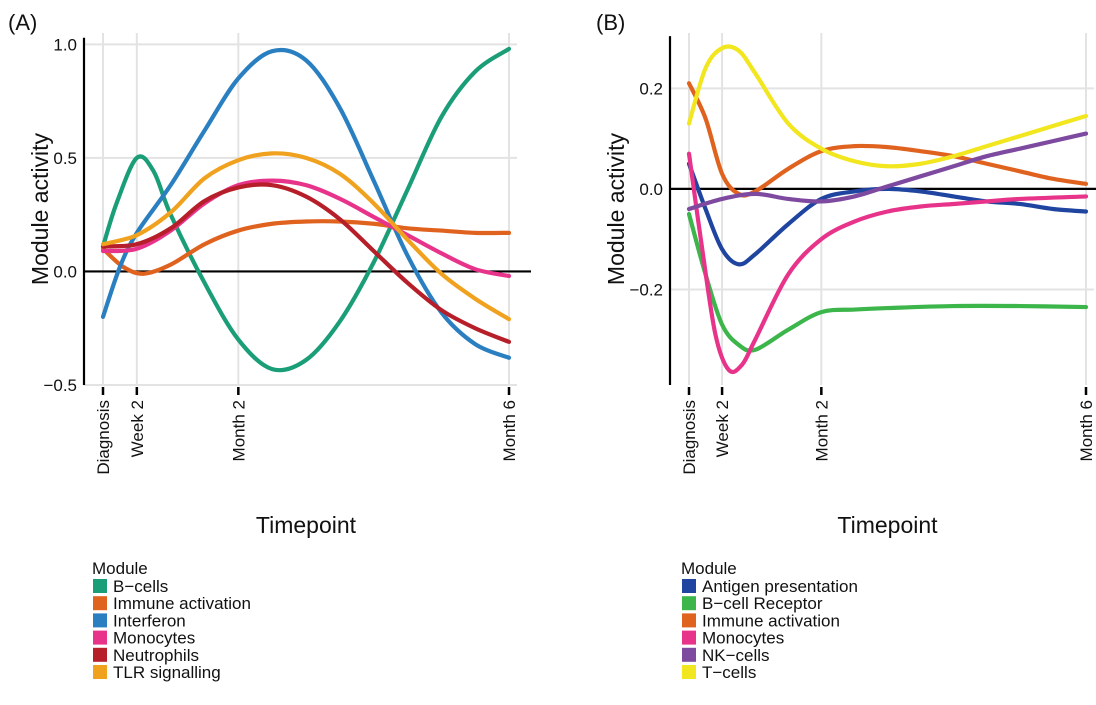 The height and width of the screenshot is (705, 1096). What do you see at coordinates (22, 22) in the screenshot?
I see `panel-a-label: (A)` at bounding box center [22, 22].